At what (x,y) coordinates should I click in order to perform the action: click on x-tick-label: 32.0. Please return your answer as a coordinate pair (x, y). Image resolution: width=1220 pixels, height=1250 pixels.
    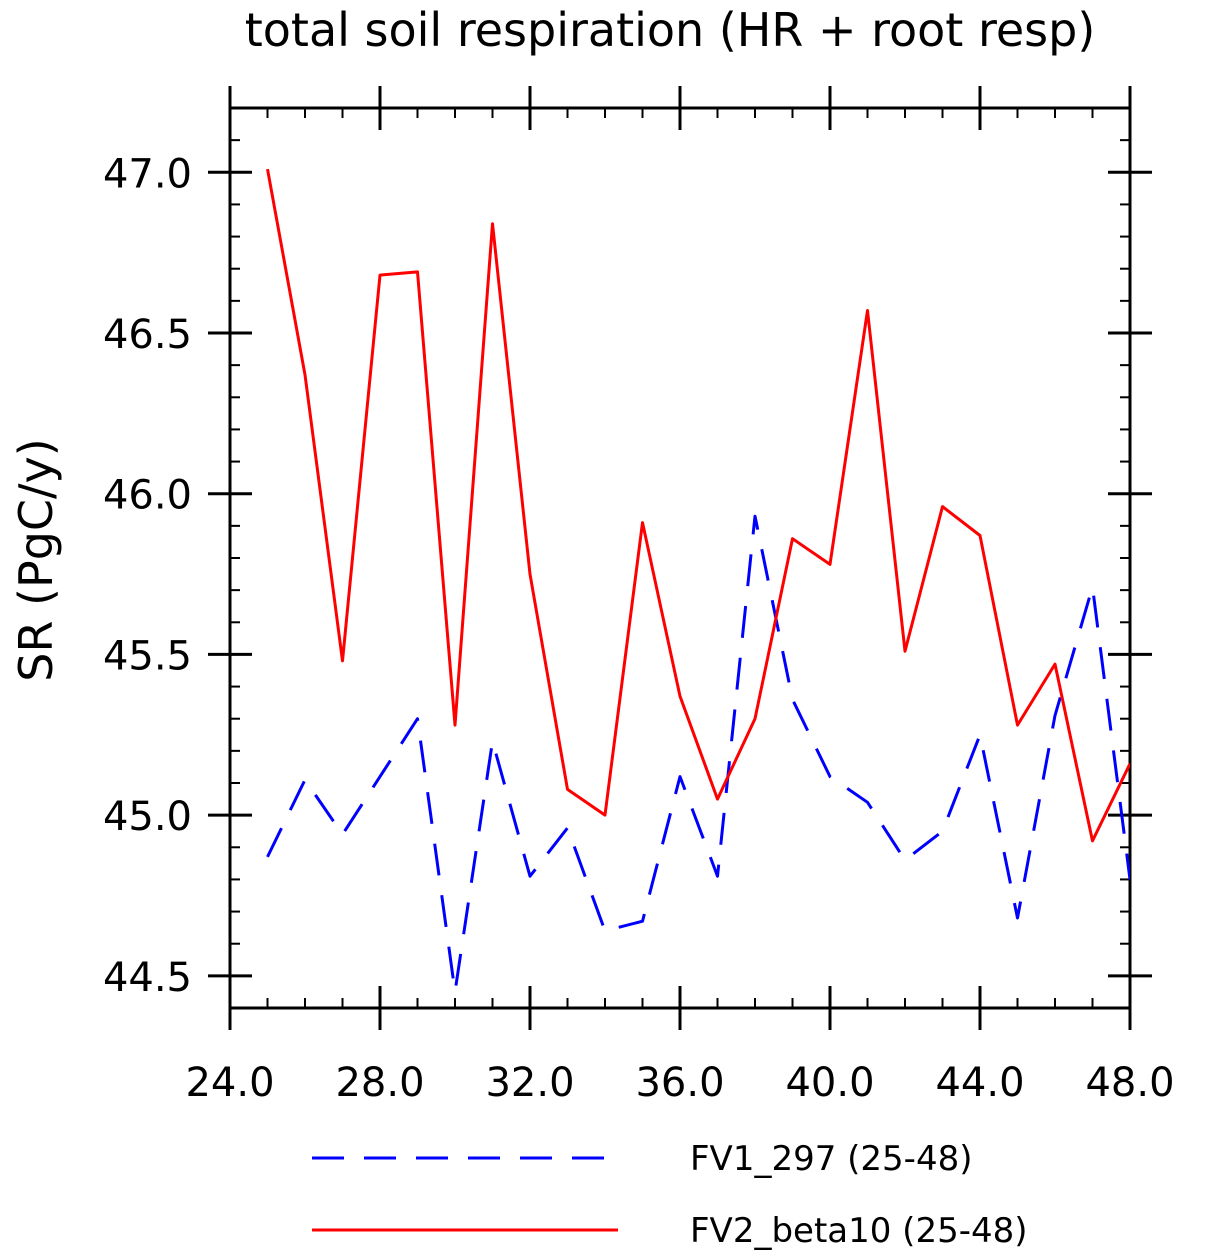
    Looking at the image, I should click on (529, 1083).